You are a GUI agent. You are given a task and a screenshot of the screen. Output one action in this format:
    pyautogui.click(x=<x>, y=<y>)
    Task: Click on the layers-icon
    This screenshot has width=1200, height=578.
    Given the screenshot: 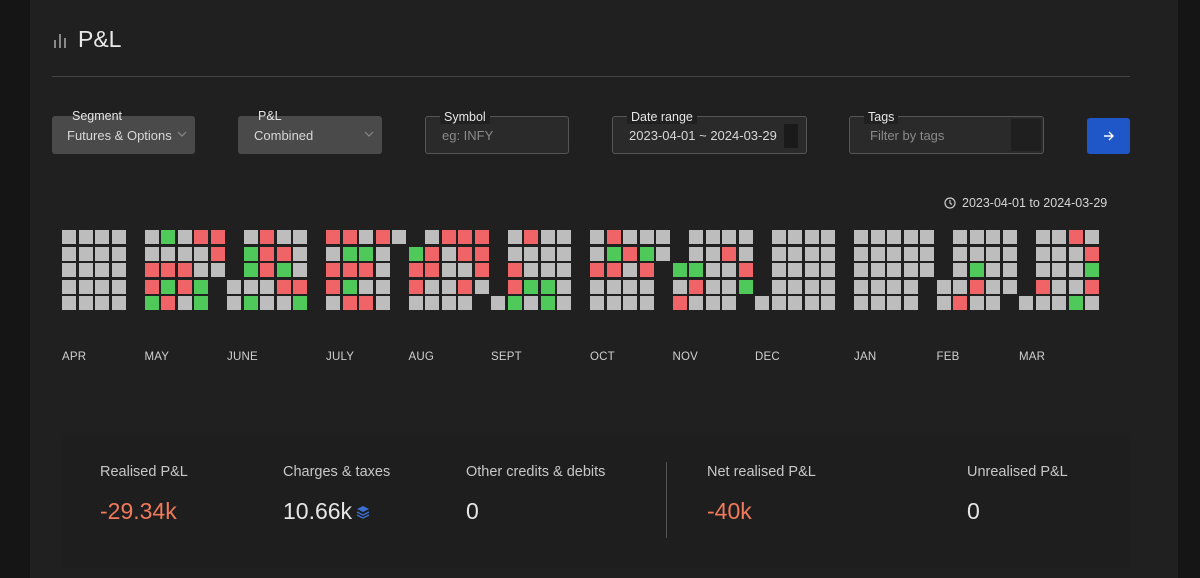 What is the action you would take?
    pyautogui.click(x=363, y=512)
    